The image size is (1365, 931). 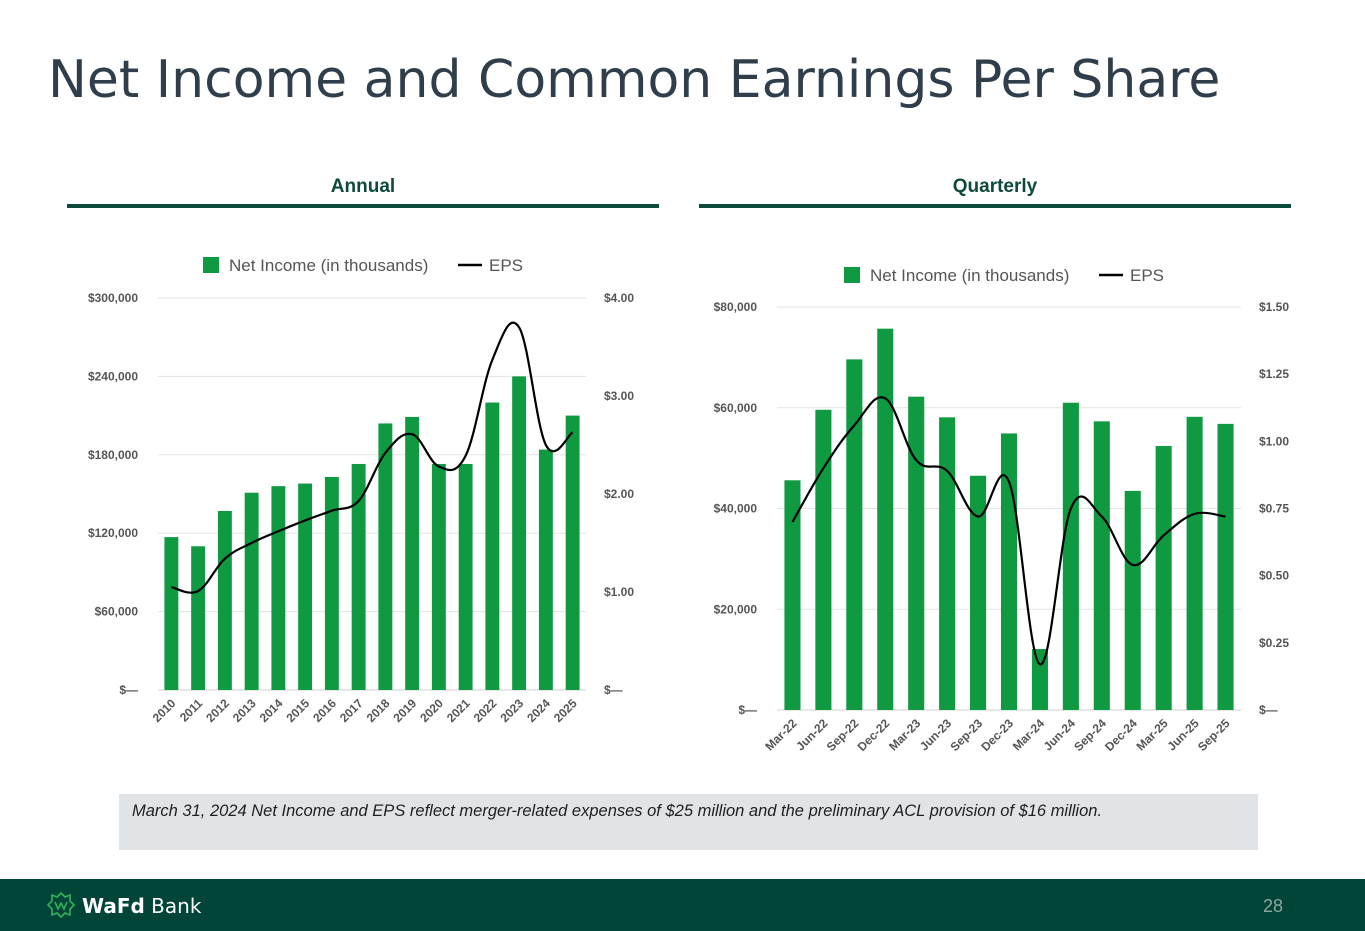 I want to click on quarterly-x-tick-label: Mar-22, so click(x=780, y=734).